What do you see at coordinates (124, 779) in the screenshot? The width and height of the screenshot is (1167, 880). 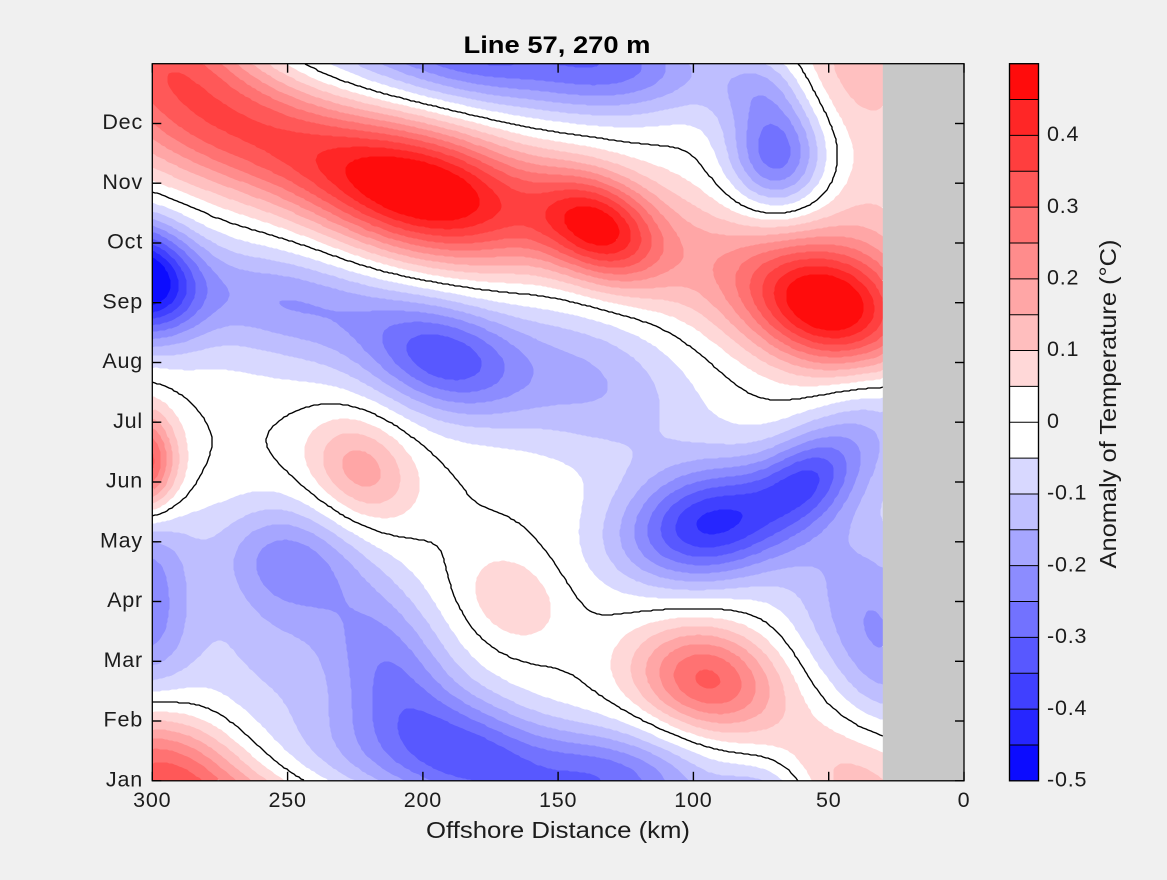 I see `svg-text: Jan` at bounding box center [124, 779].